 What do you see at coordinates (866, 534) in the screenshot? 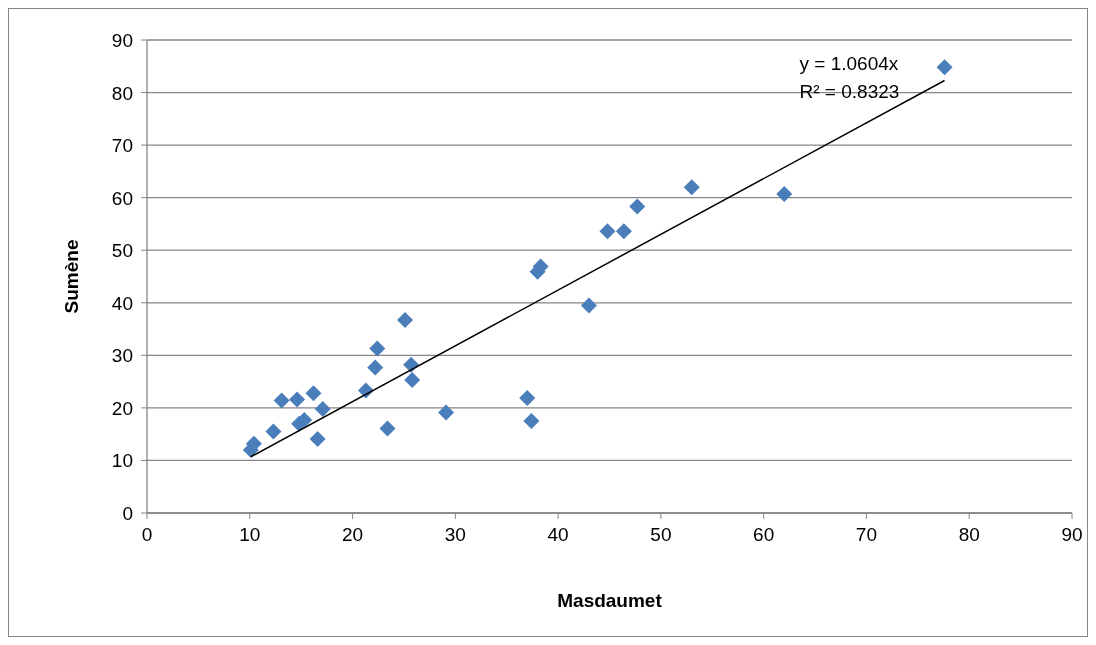
I see `x-tick-label: 70` at bounding box center [866, 534].